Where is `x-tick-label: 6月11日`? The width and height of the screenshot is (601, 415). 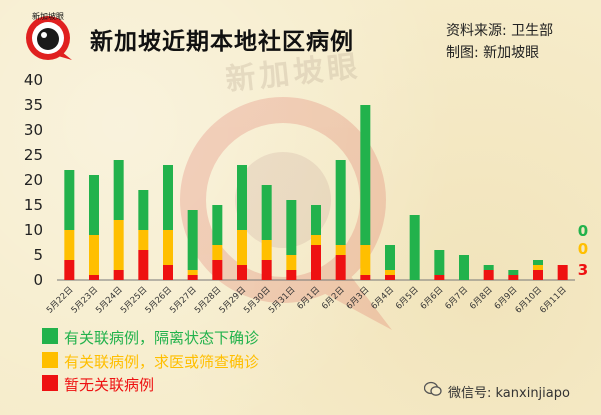
x-tick-label: 6月11日 is located at coordinates (553, 300).